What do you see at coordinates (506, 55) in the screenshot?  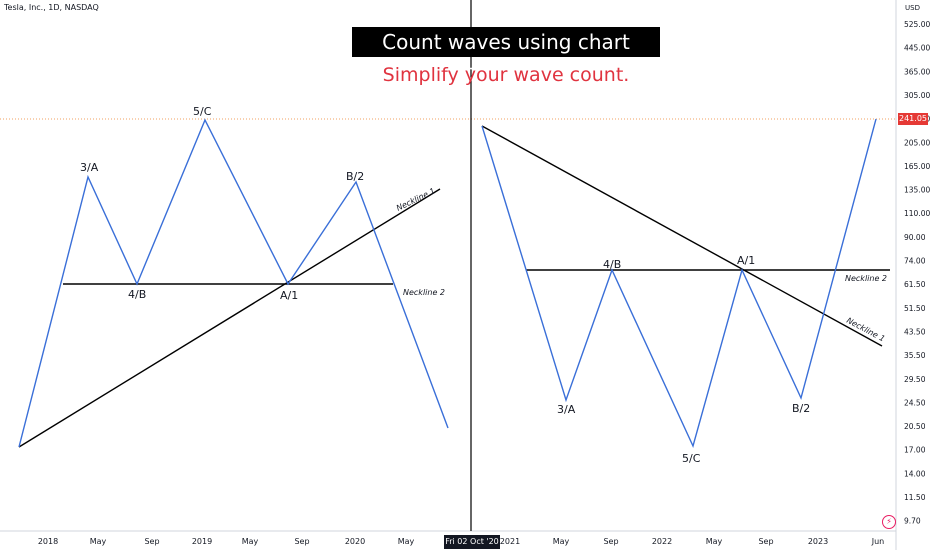 I see `banner-title: Count waves using chart patterns` at bounding box center [506, 55].